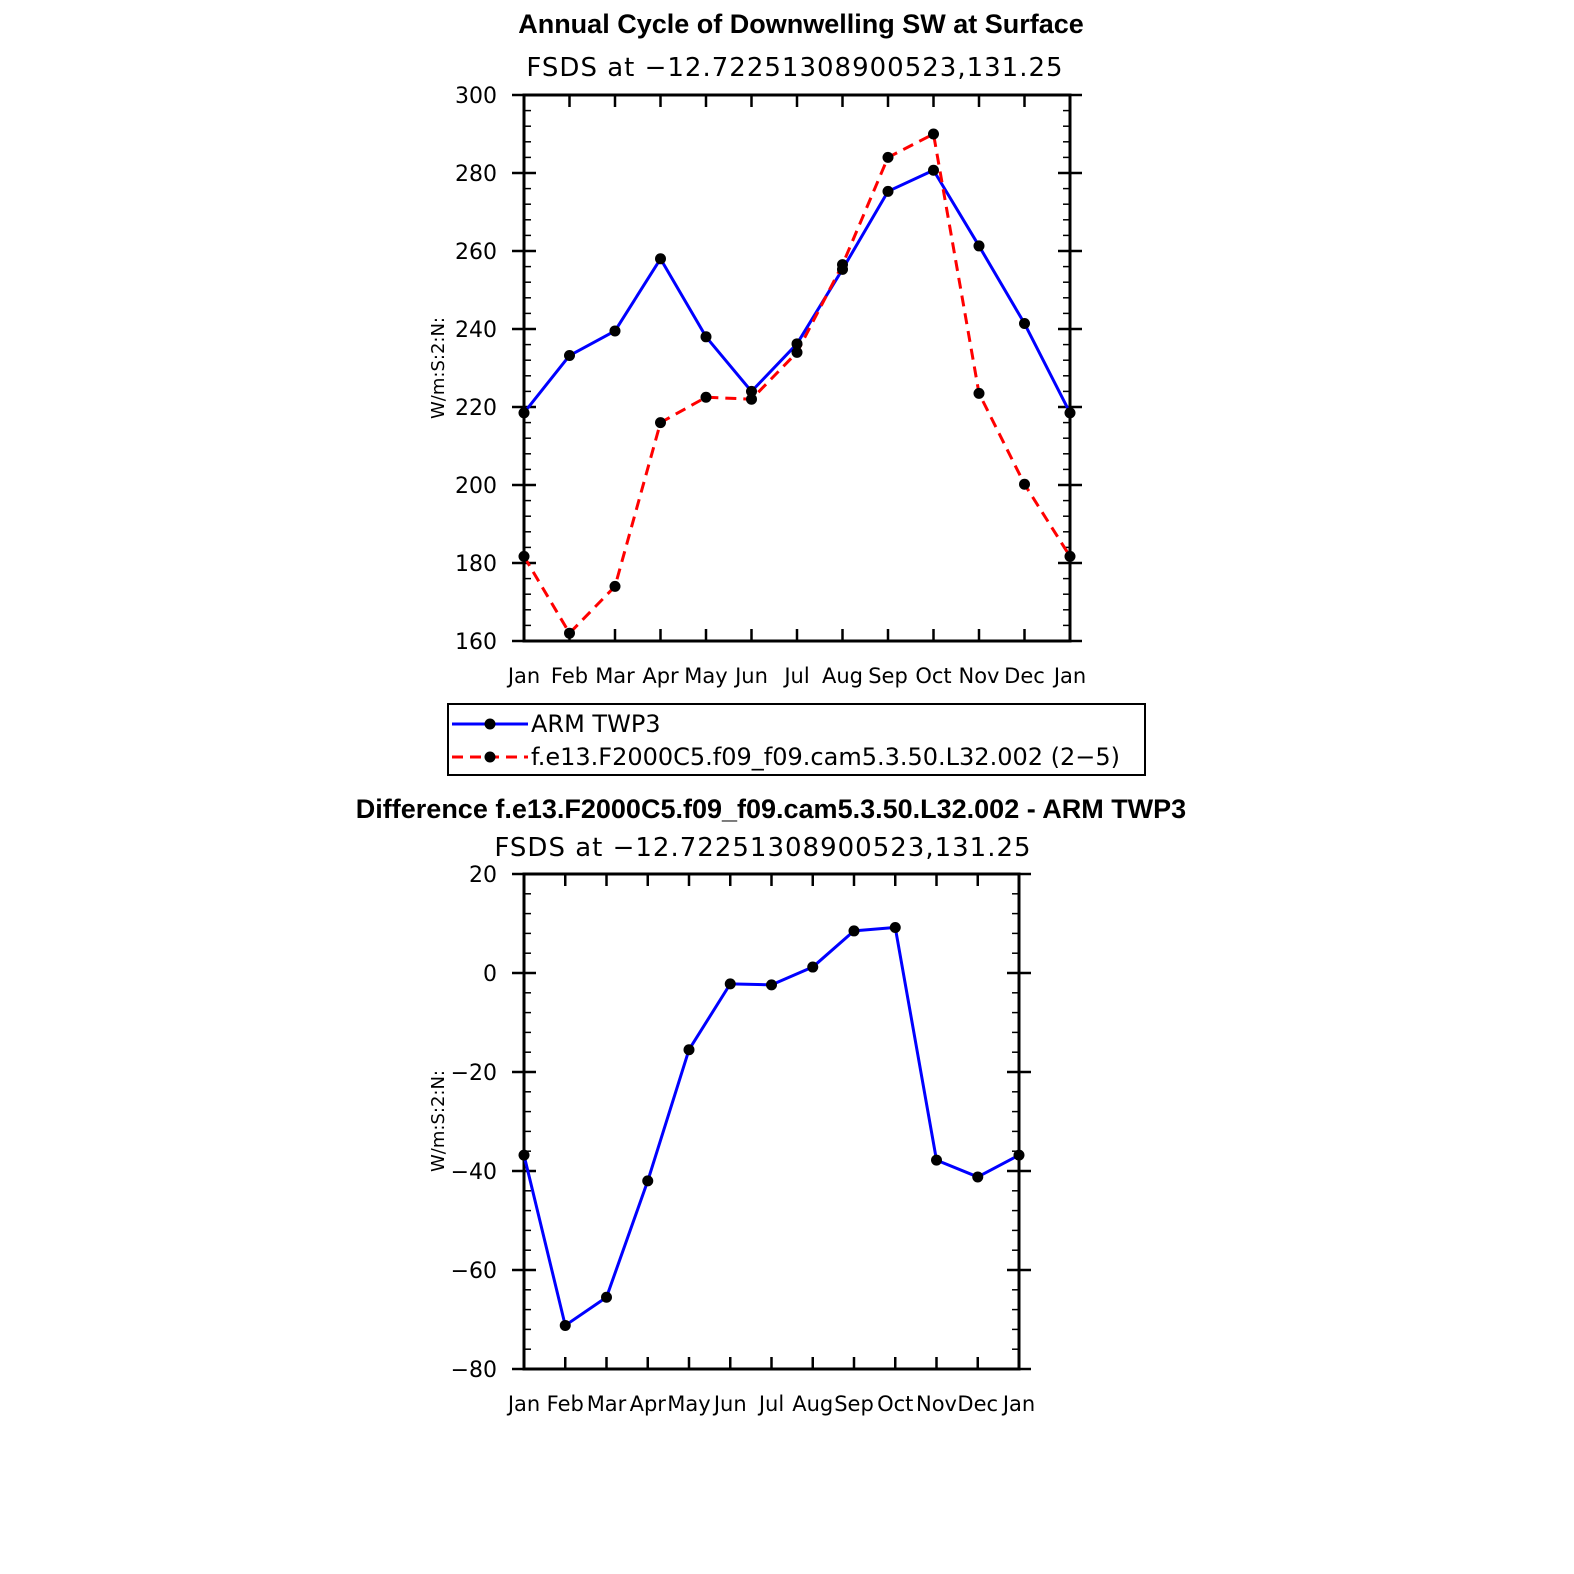 The height and width of the screenshot is (1574, 1574). I want to click on y-tick-label: 20, so click(483, 875).